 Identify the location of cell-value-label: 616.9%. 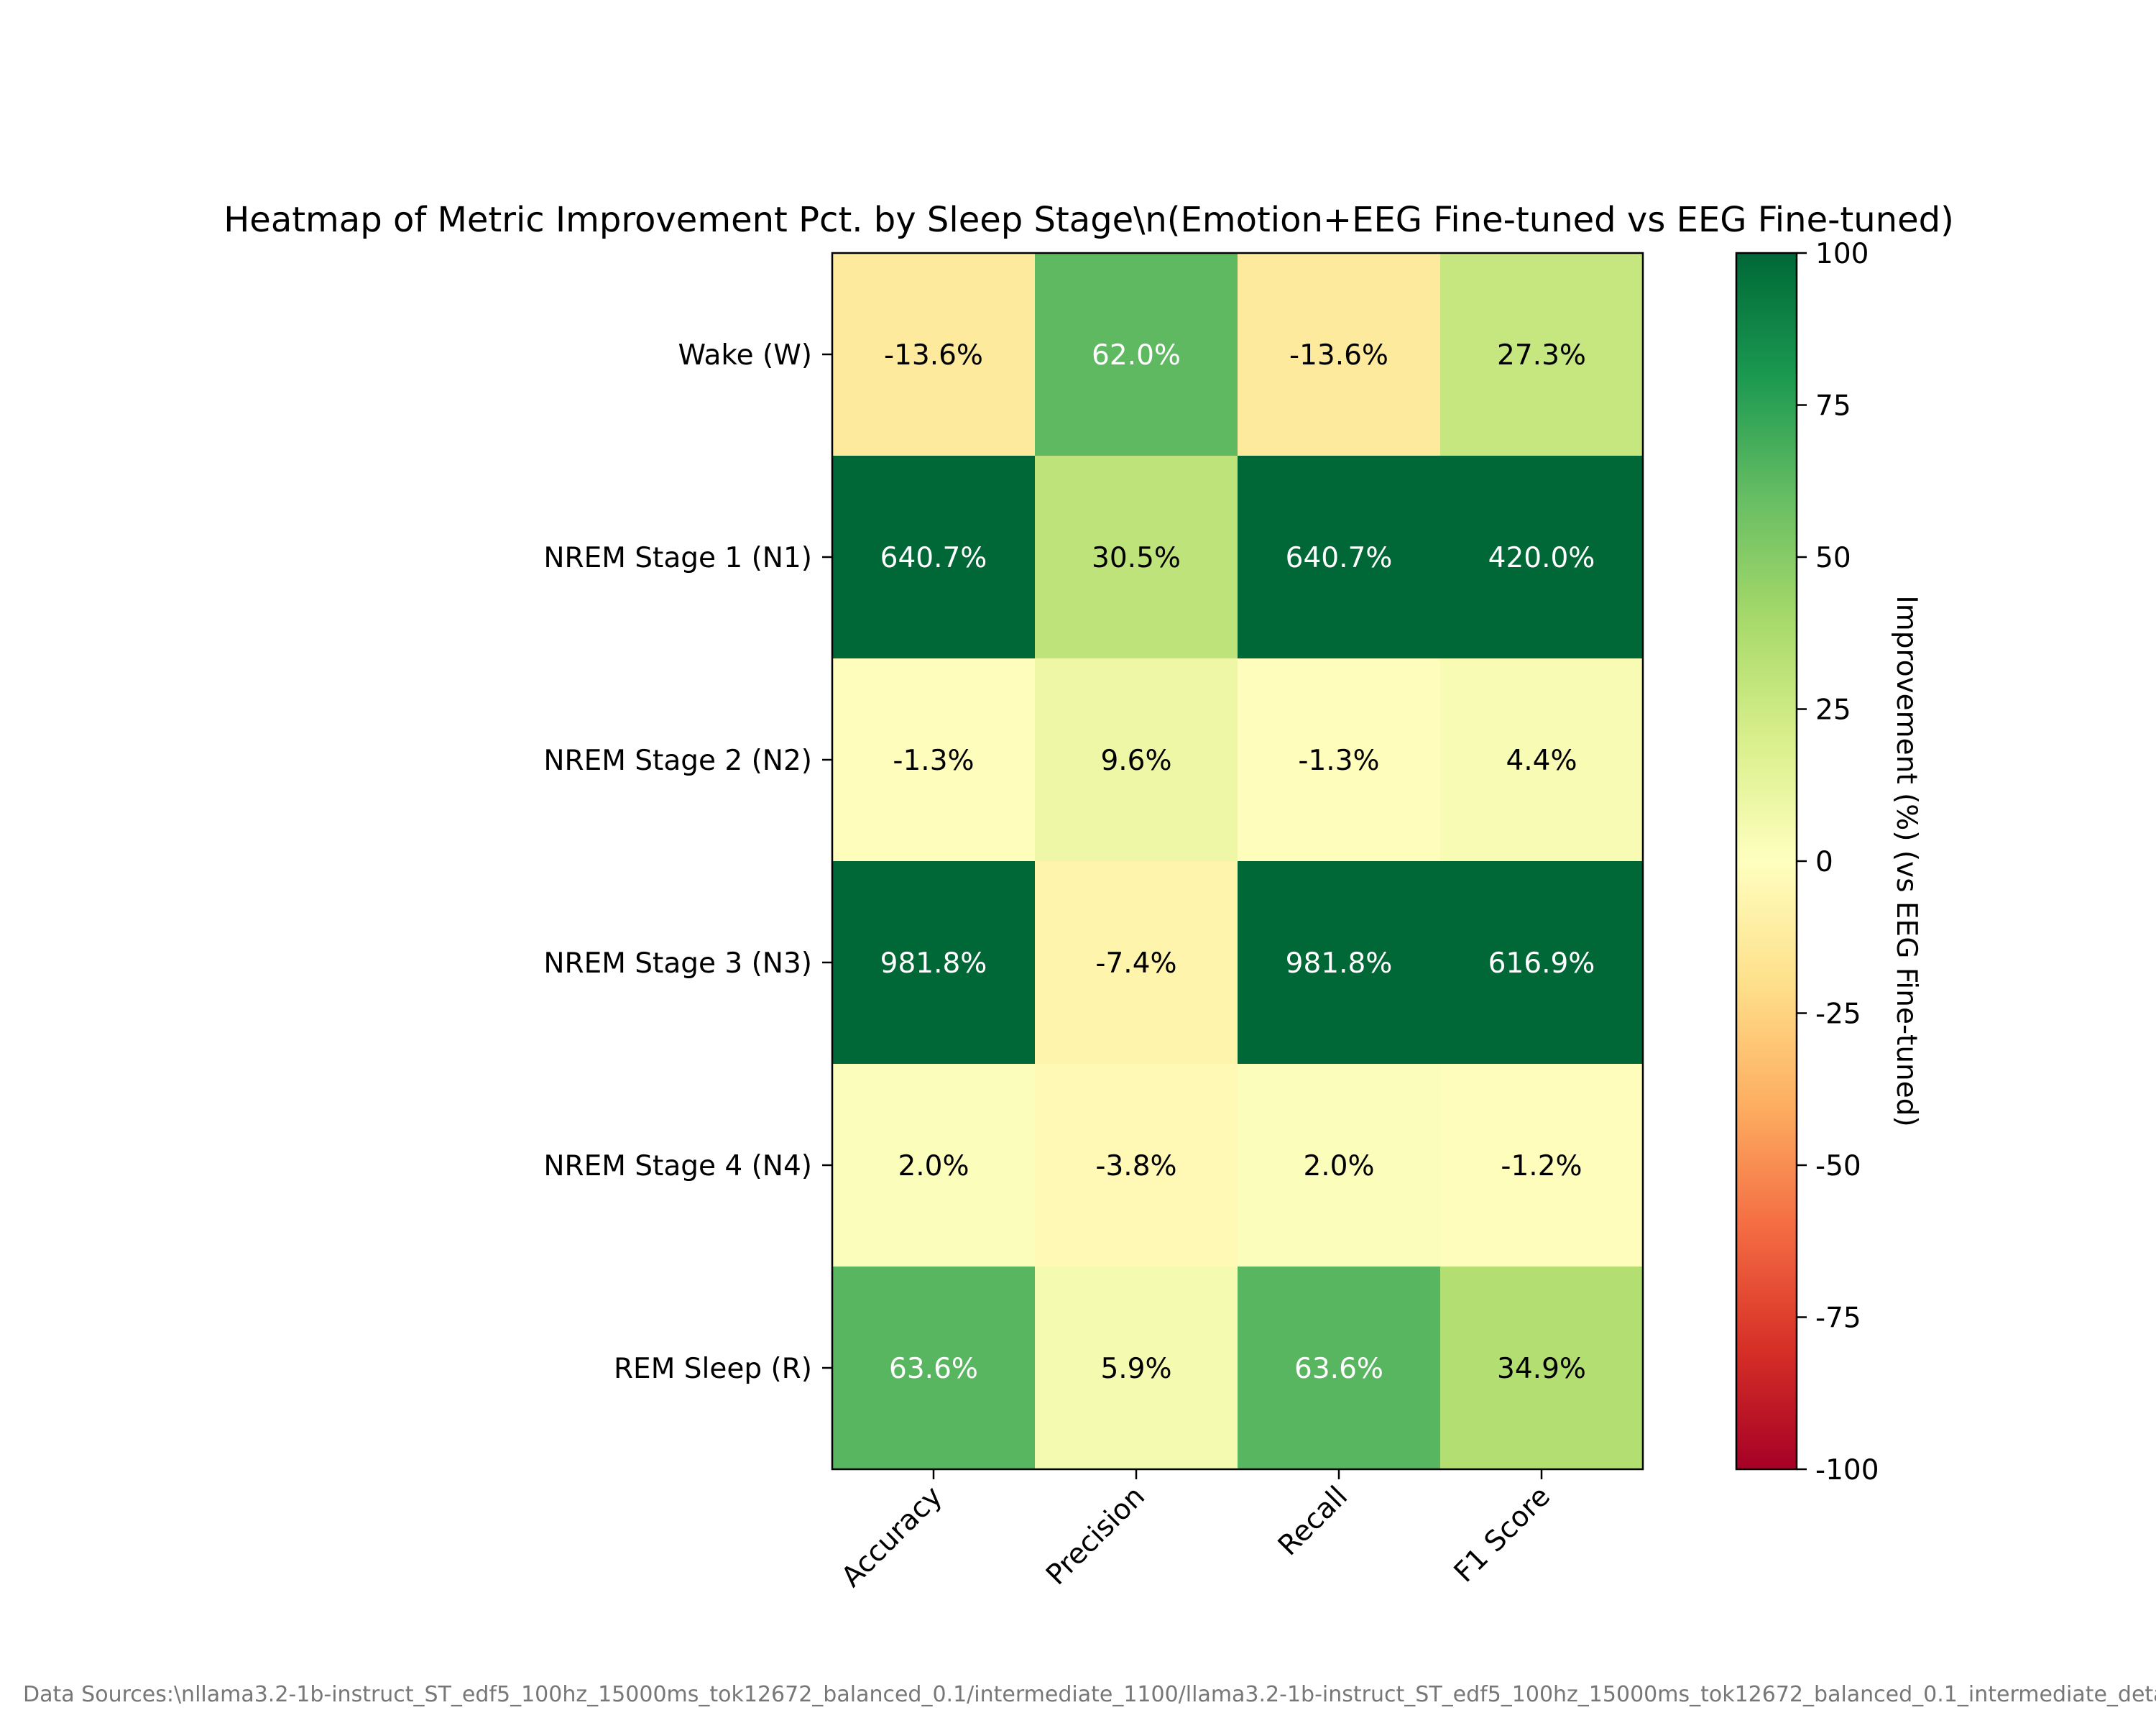
(1541, 963).